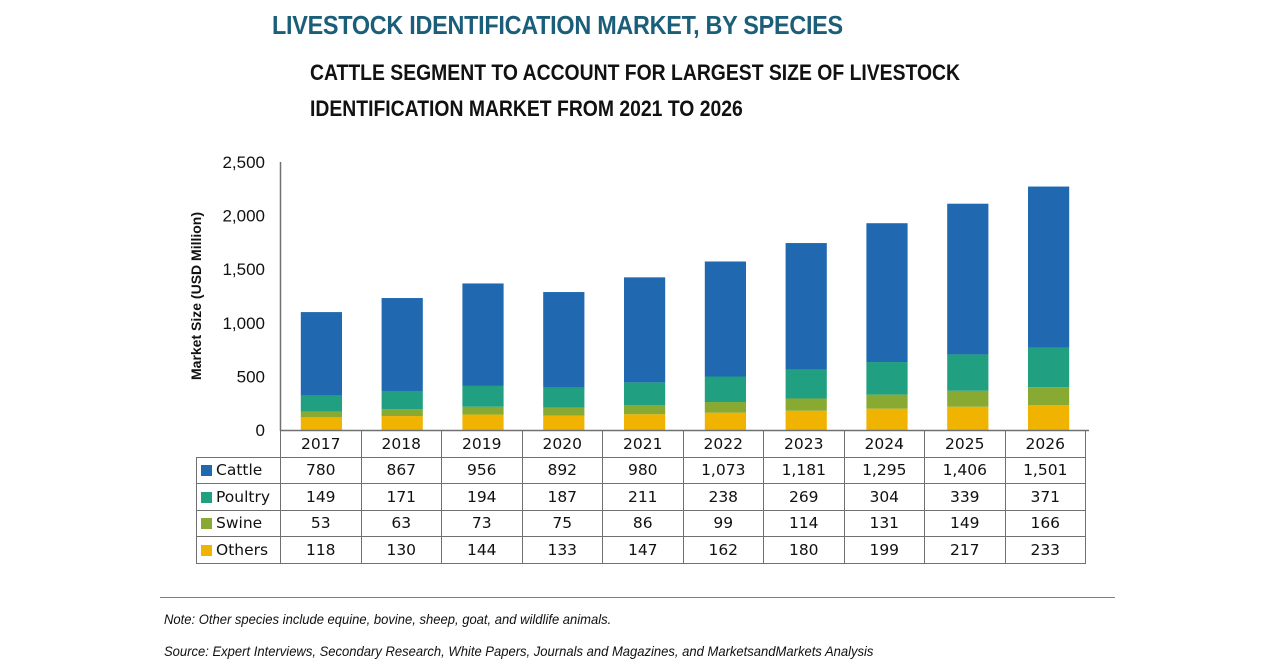  Describe the element at coordinates (243, 496) in the screenshot. I see `legend-label: Poultry` at that location.